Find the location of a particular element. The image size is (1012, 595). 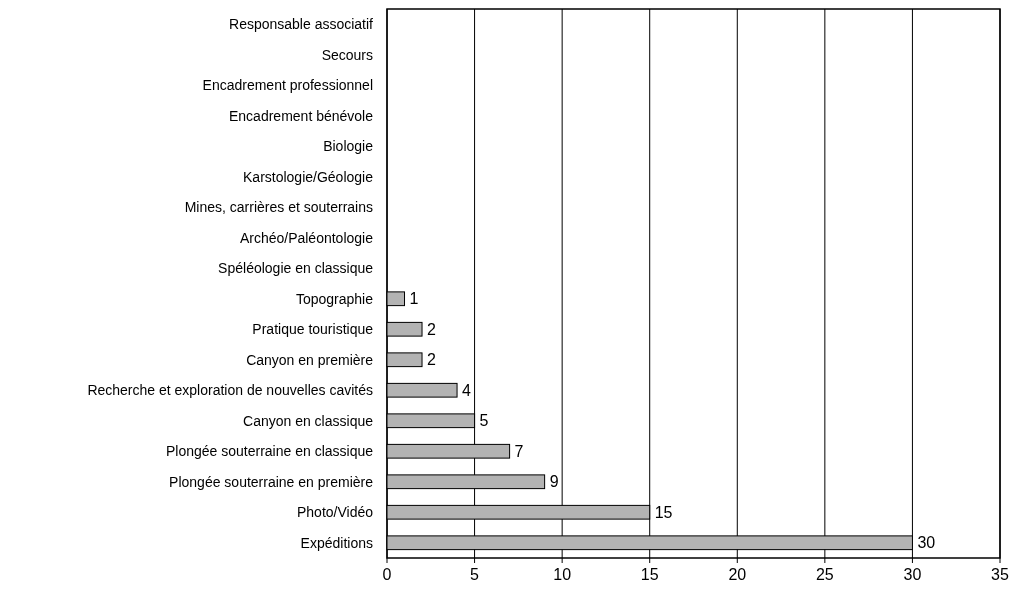

y-tick-label: Encadrement bénévole is located at coordinates (301, 115).